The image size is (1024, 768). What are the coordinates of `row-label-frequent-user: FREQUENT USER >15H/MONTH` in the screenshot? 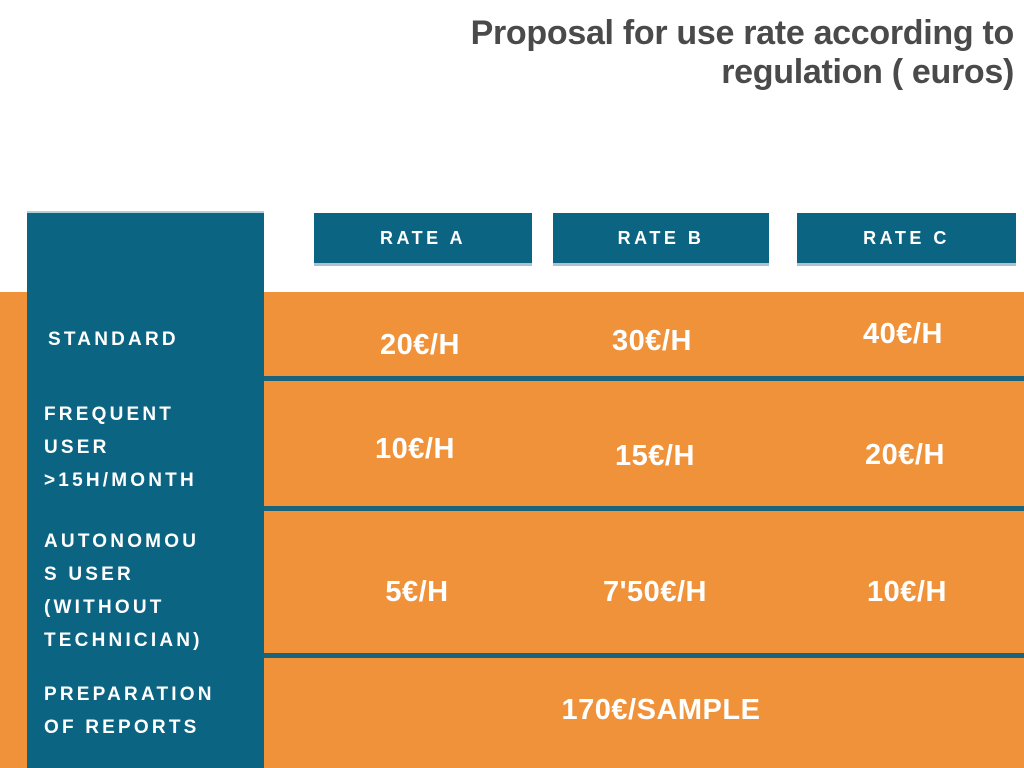 It's located at (120, 447).